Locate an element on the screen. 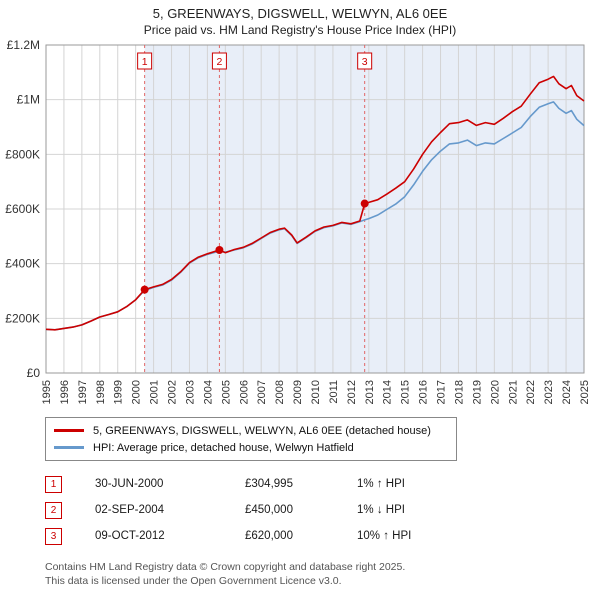 The height and width of the screenshot is (590, 600). property-line-swatch is located at coordinates (69, 430).